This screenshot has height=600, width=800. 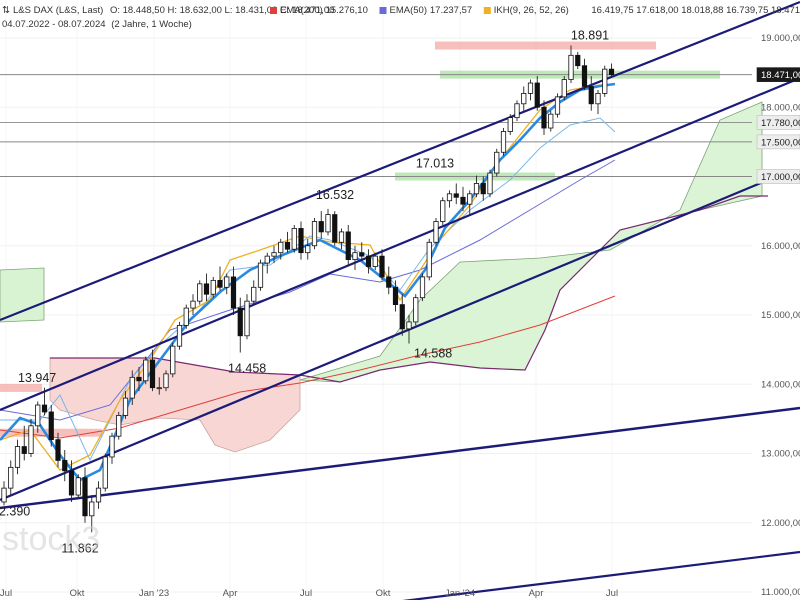 What do you see at coordinates (15, 512) in the screenshot?
I see `price-annotation: 12.390` at bounding box center [15, 512].